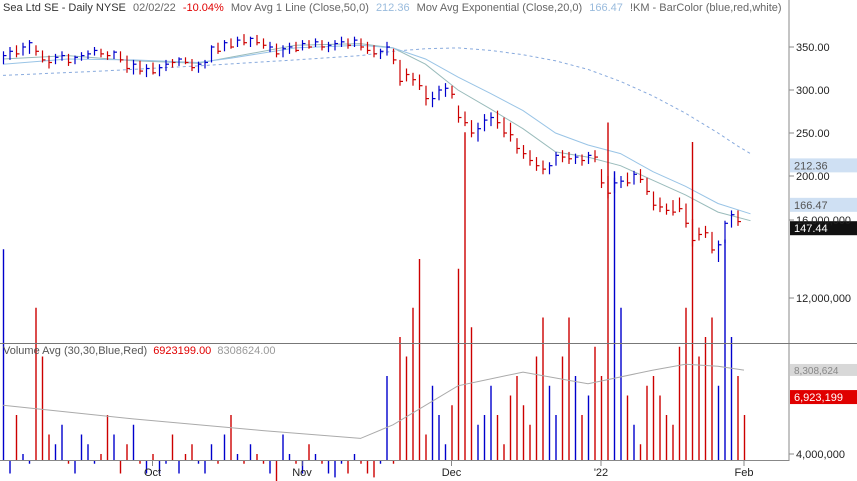  What do you see at coordinates (813, 91) in the screenshot?
I see `price-tick-label: 300.00` at bounding box center [813, 91].